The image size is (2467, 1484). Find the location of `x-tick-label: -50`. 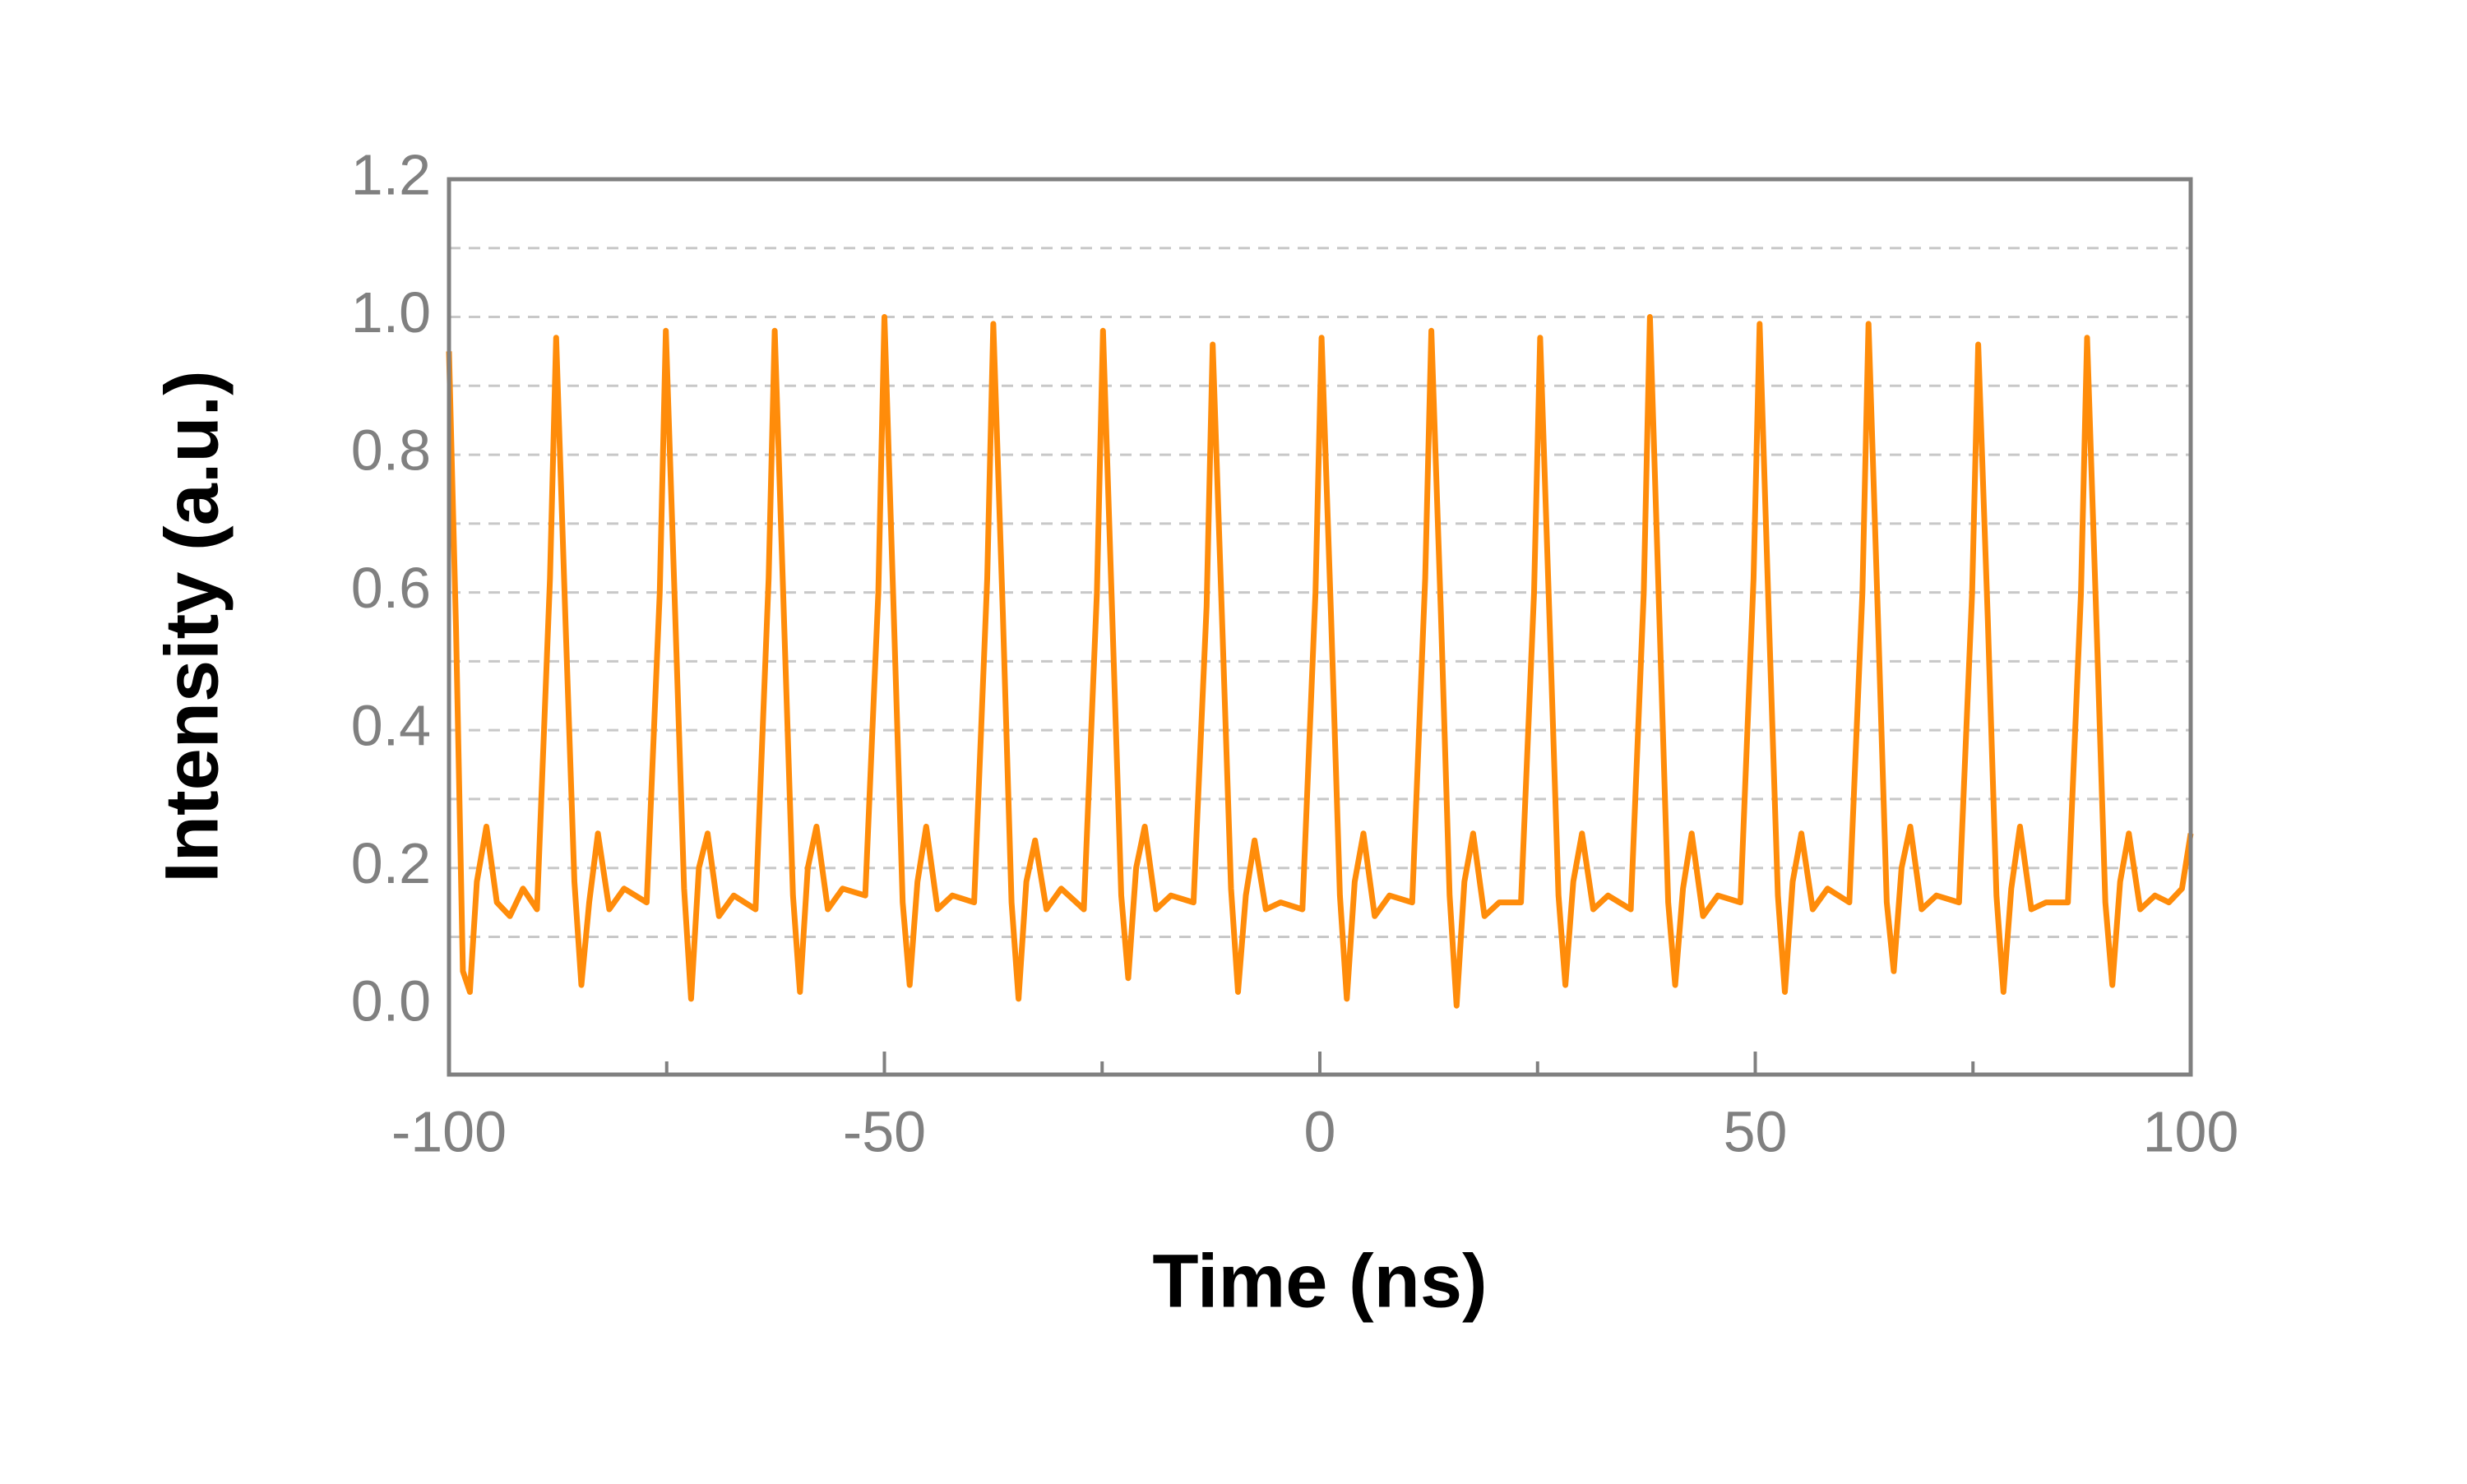

x-tick-label: -50 is located at coordinates (885, 1131).